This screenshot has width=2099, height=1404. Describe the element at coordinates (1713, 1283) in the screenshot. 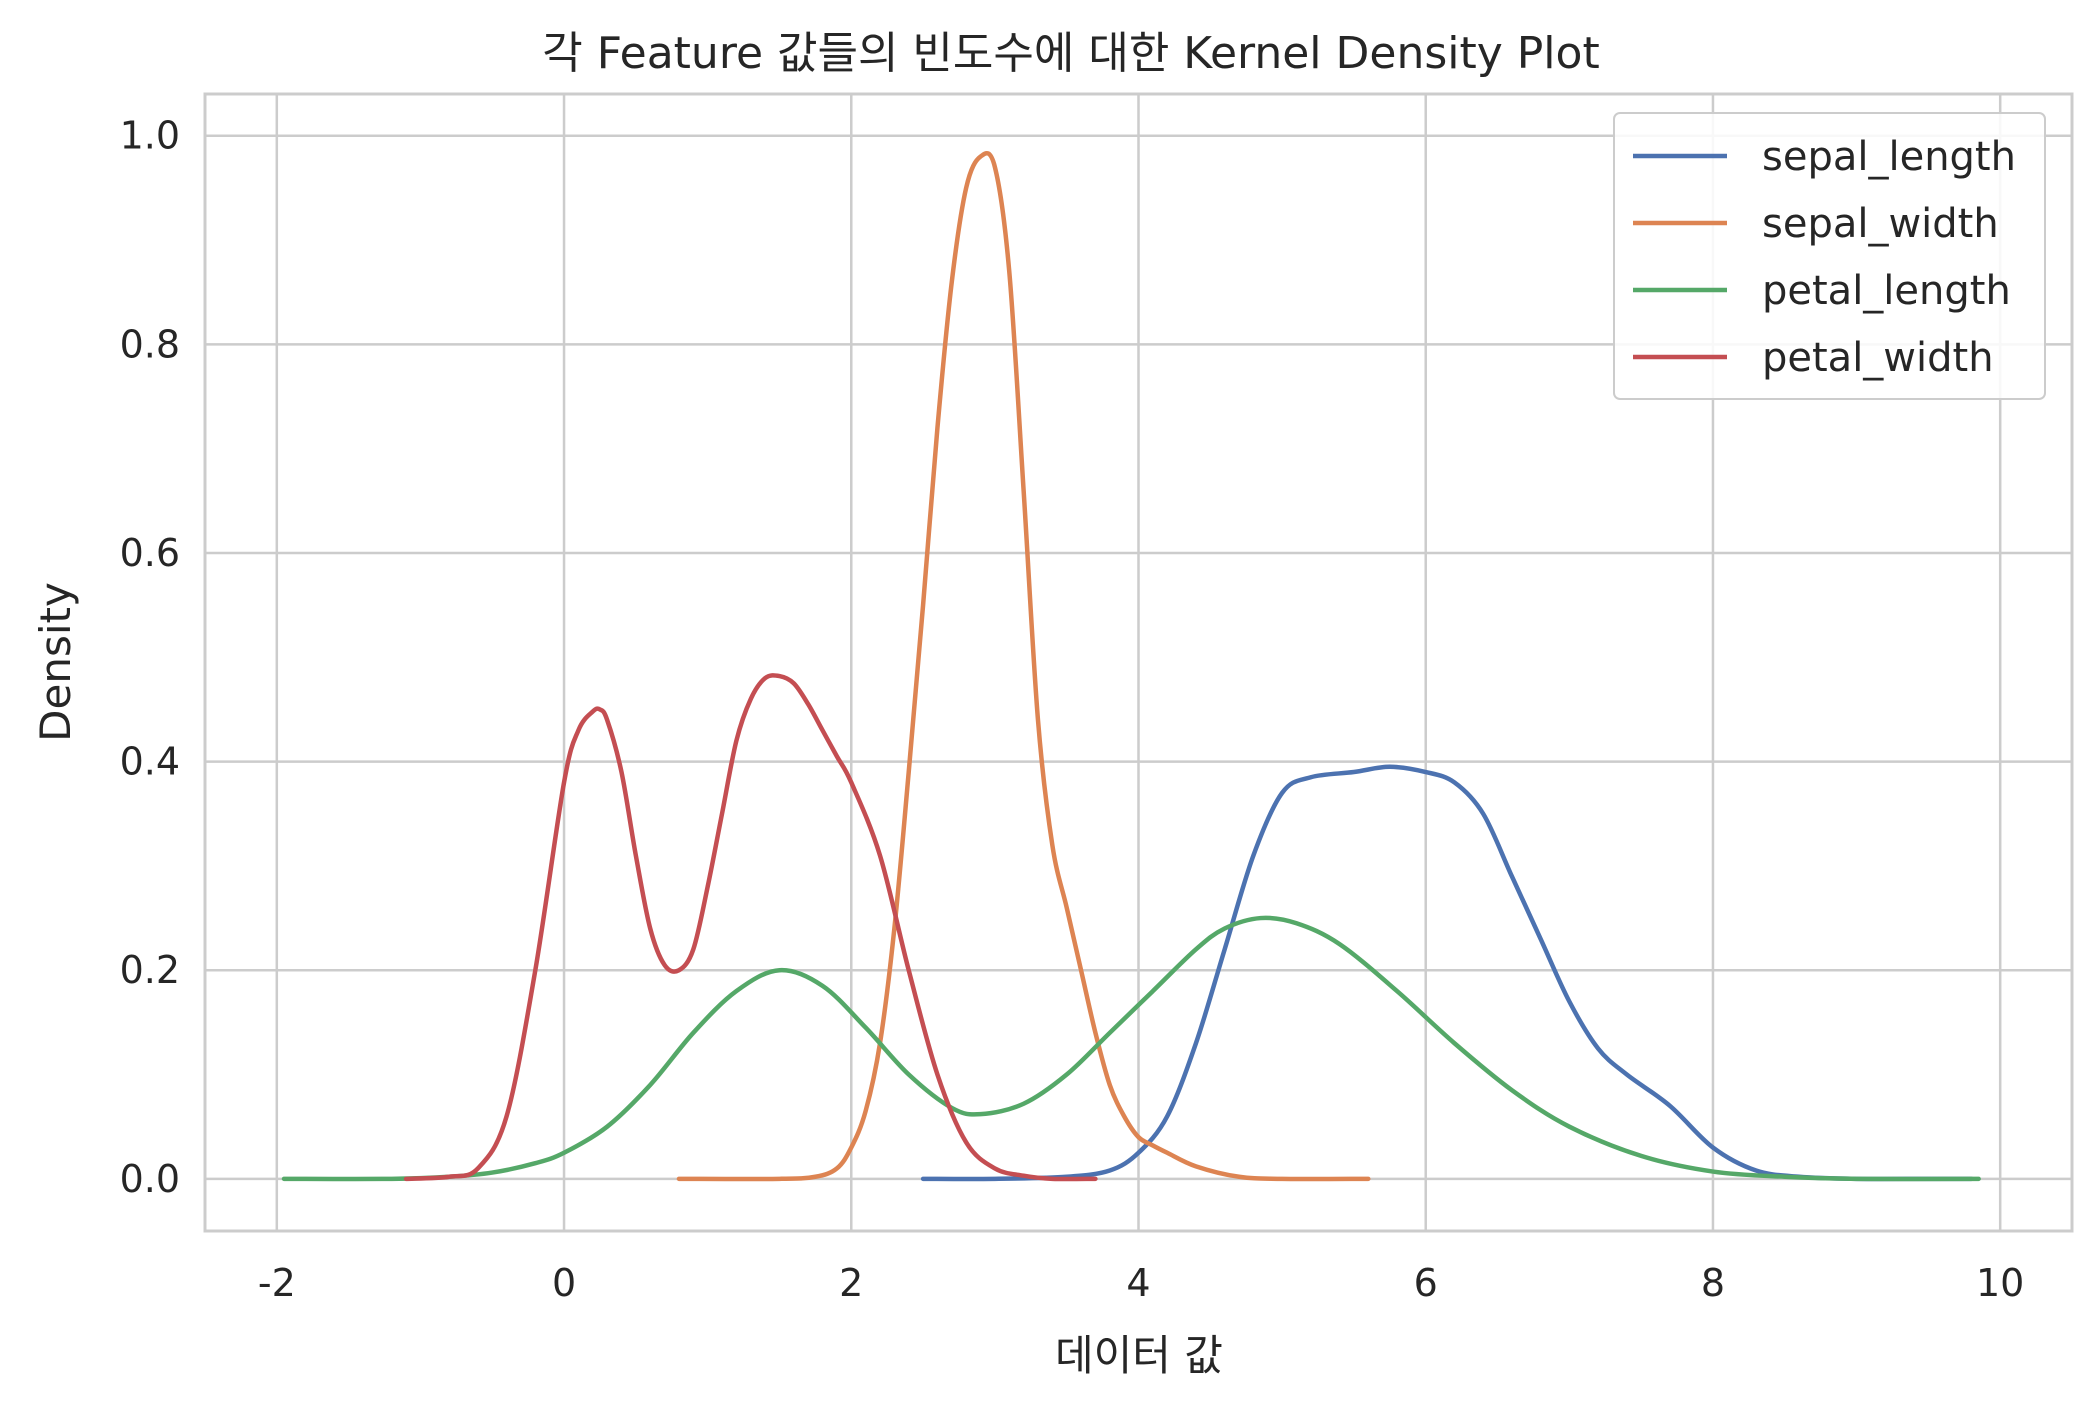

I see `x-tick-label: 8` at that location.